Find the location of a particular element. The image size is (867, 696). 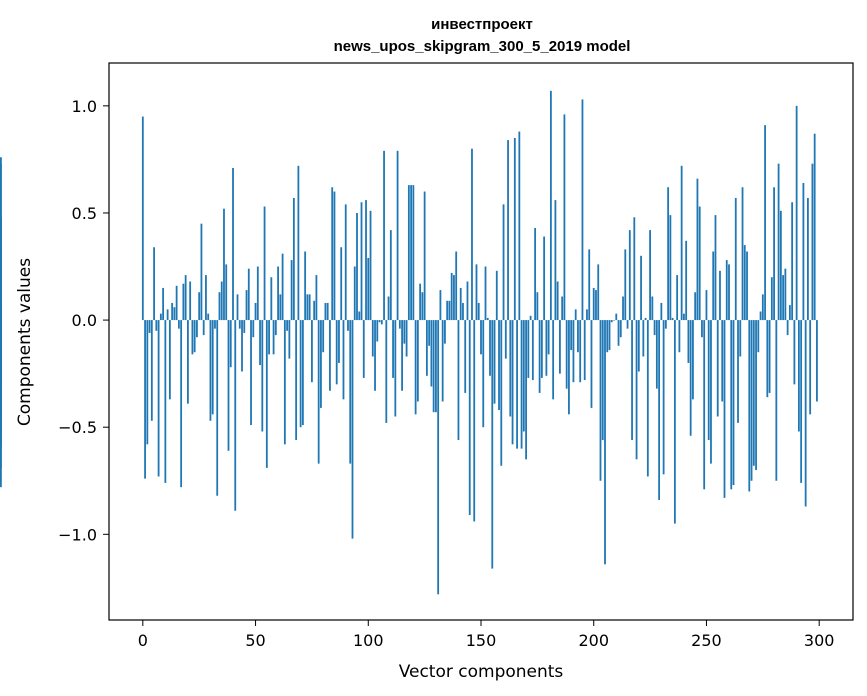

x-tick-label: 200 is located at coordinates (593, 640).